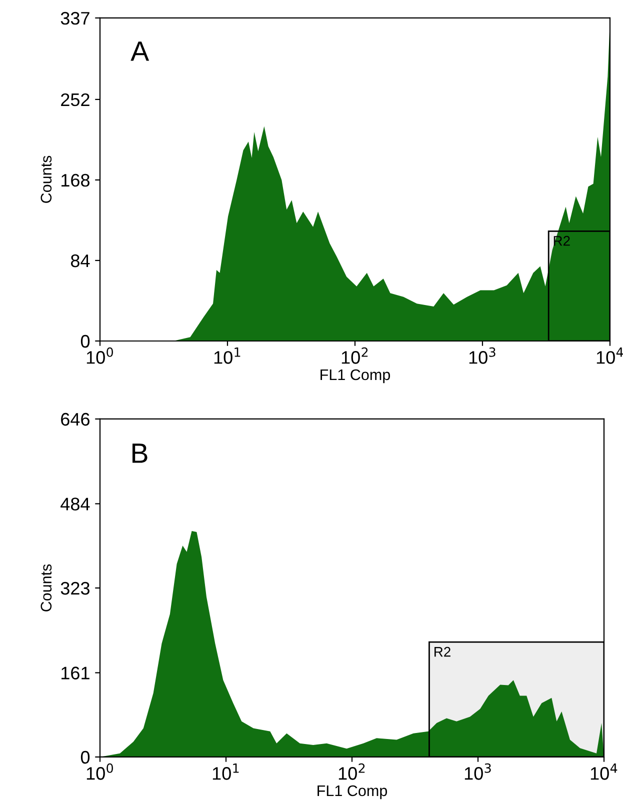  I want to click on y-tick-label: 168, so click(76, 180).